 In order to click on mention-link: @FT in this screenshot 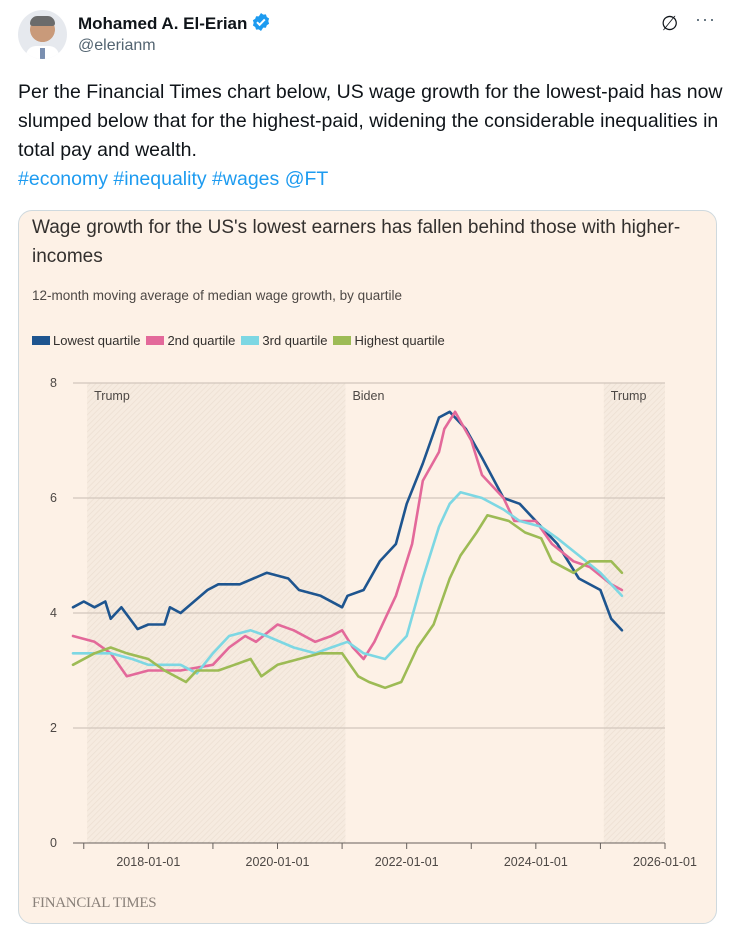, I will do `click(306, 179)`.